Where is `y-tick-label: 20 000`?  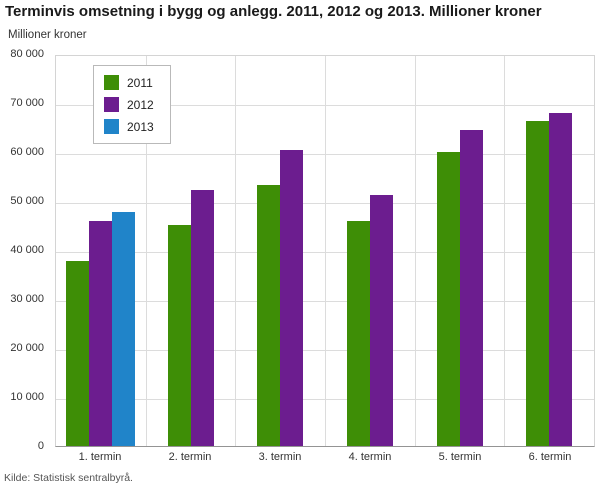 y-tick-label: 20 000 is located at coordinates (27, 348).